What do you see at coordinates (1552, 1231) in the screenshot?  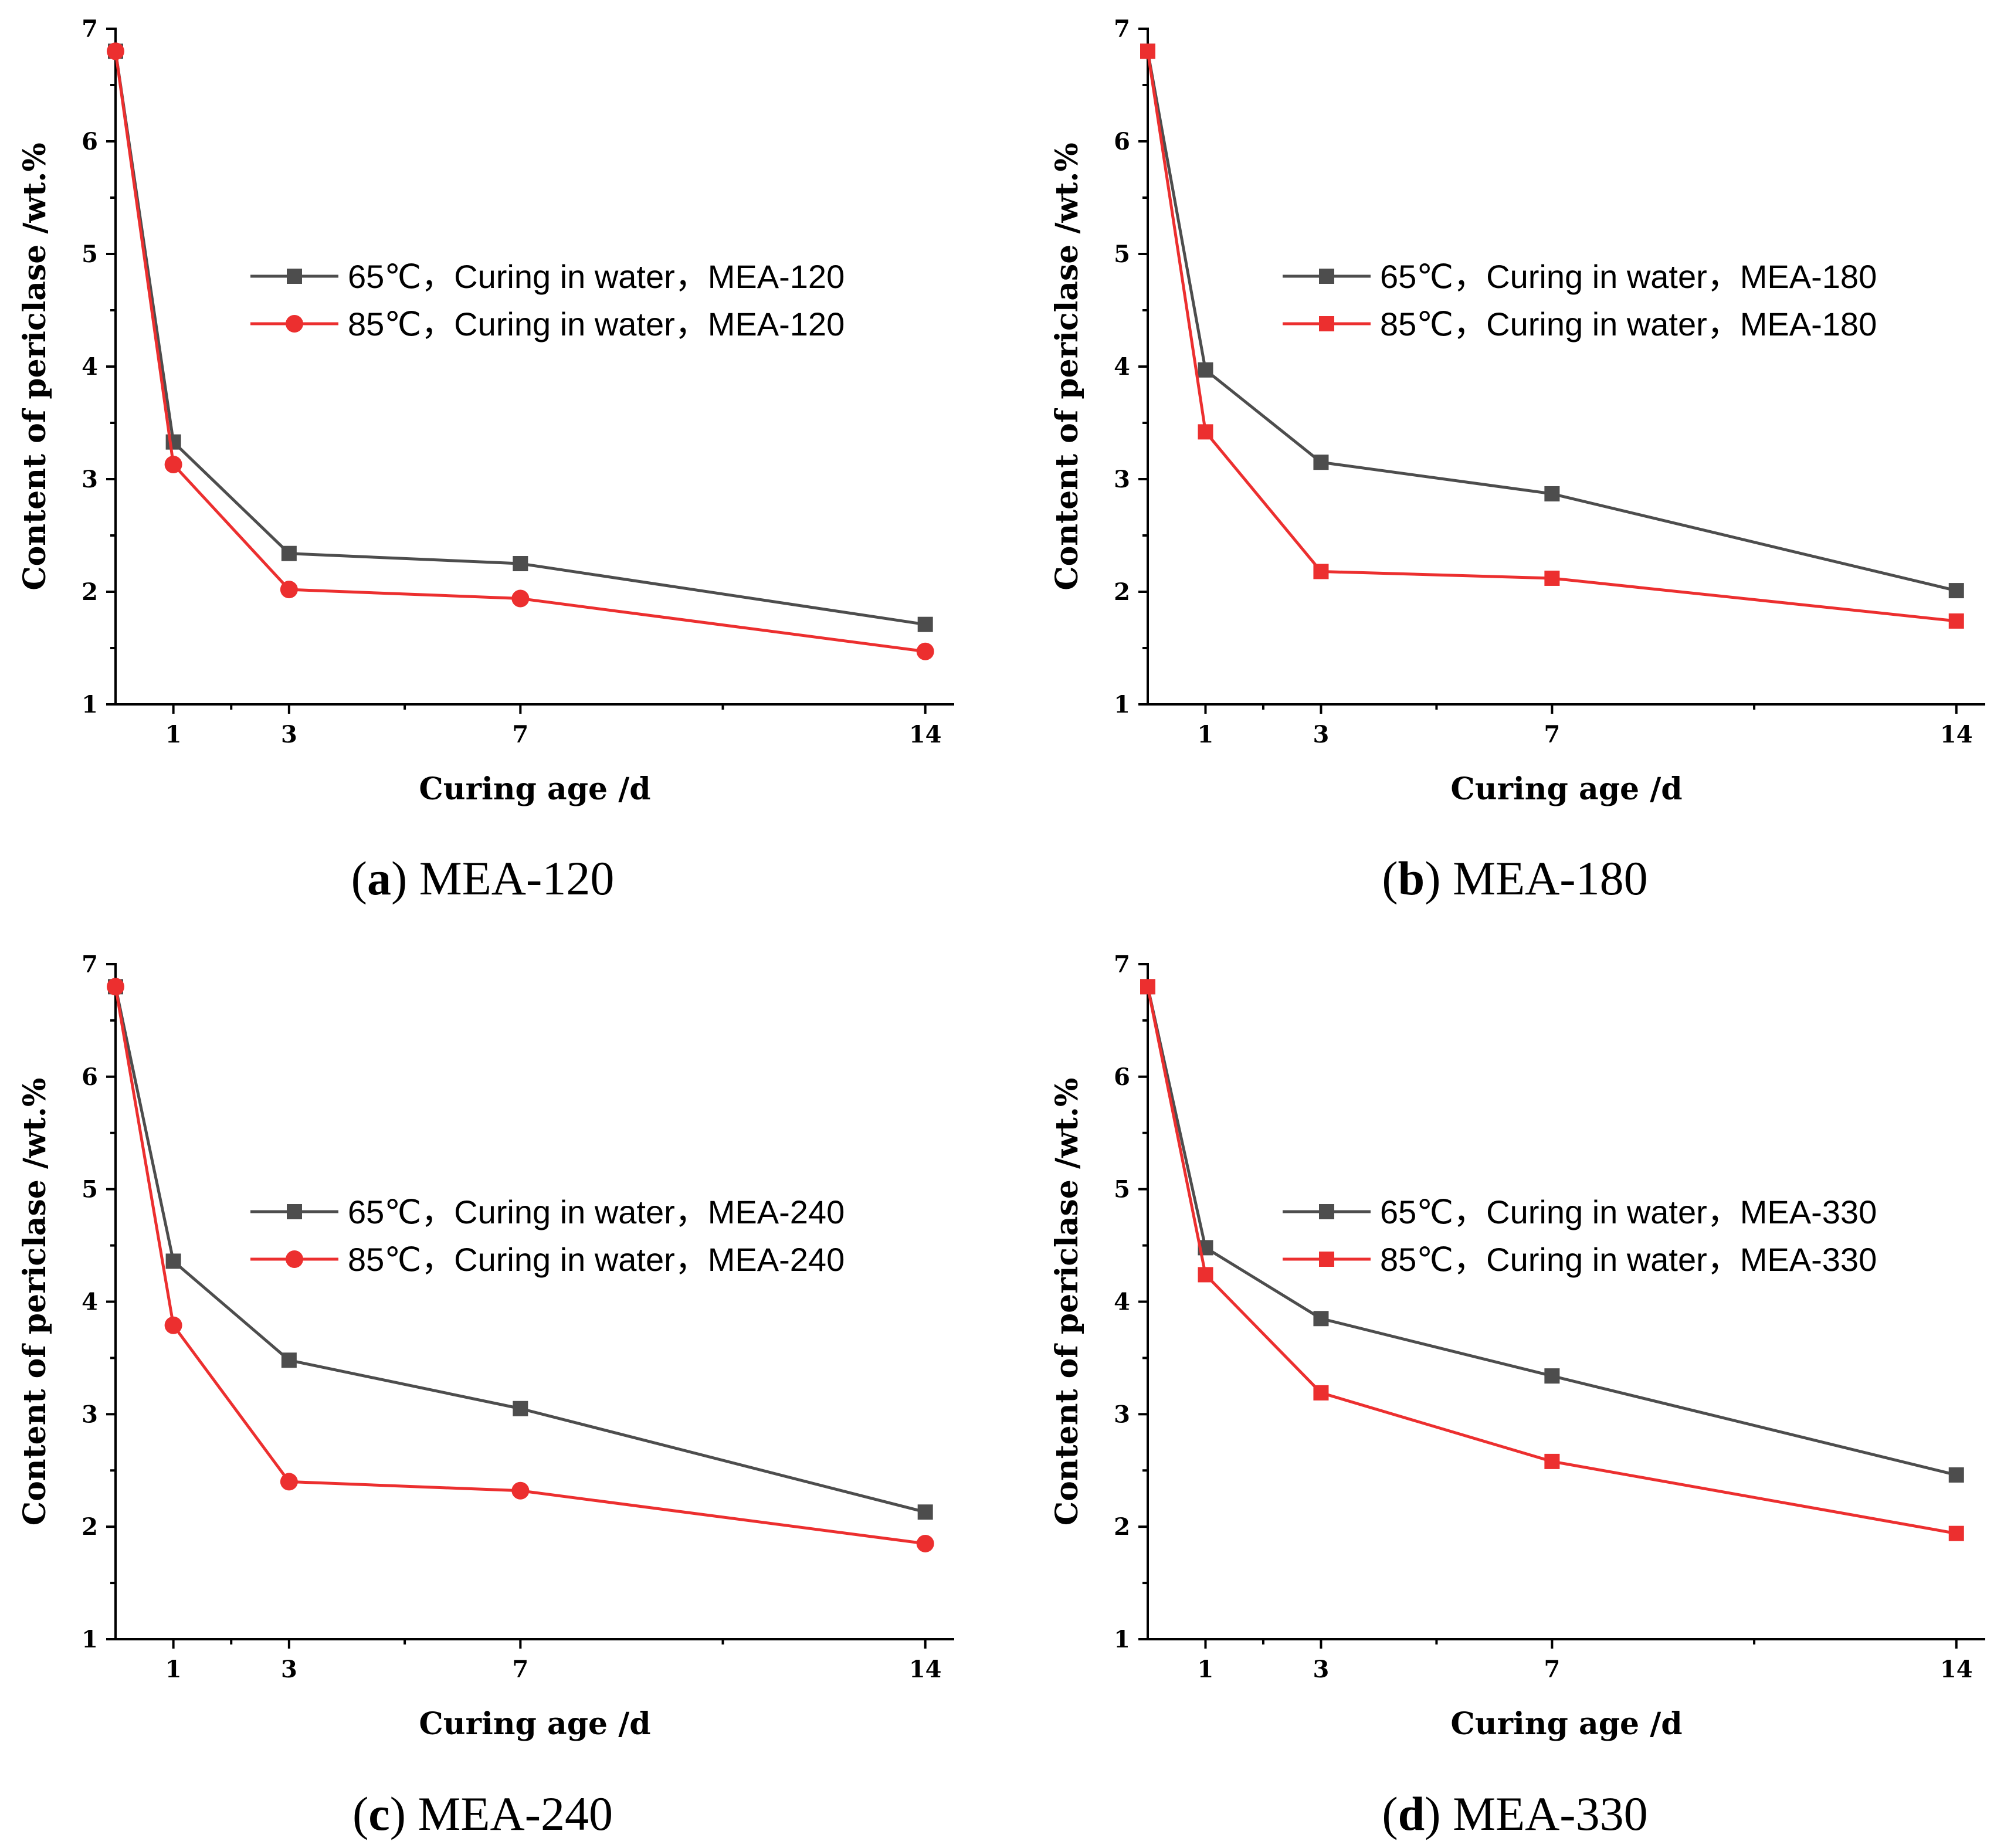 I see `series-line-65c` at bounding box center [1552, 1231].